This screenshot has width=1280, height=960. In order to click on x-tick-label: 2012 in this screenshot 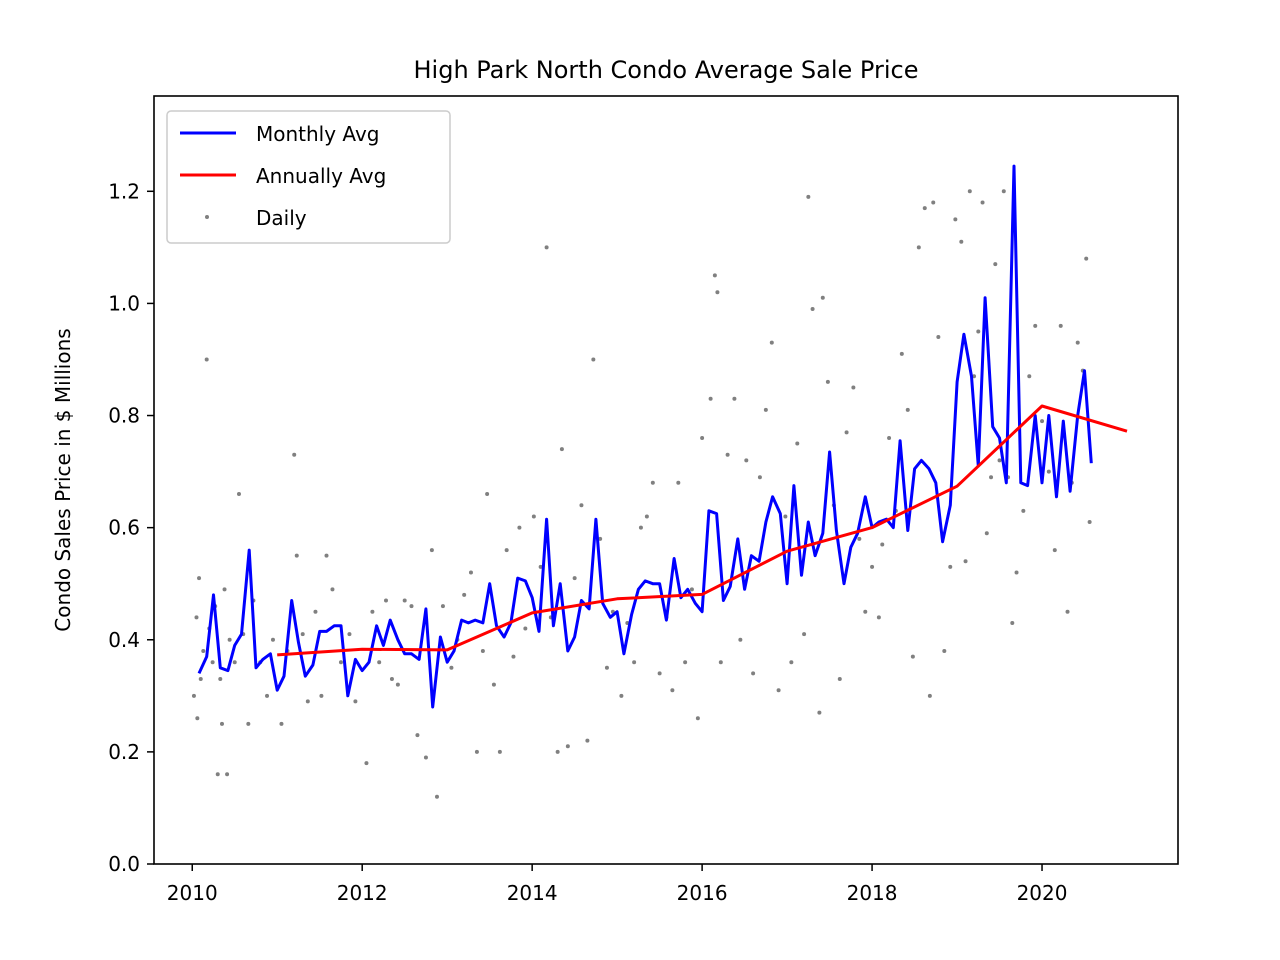, I will do `click(362, 893)`.